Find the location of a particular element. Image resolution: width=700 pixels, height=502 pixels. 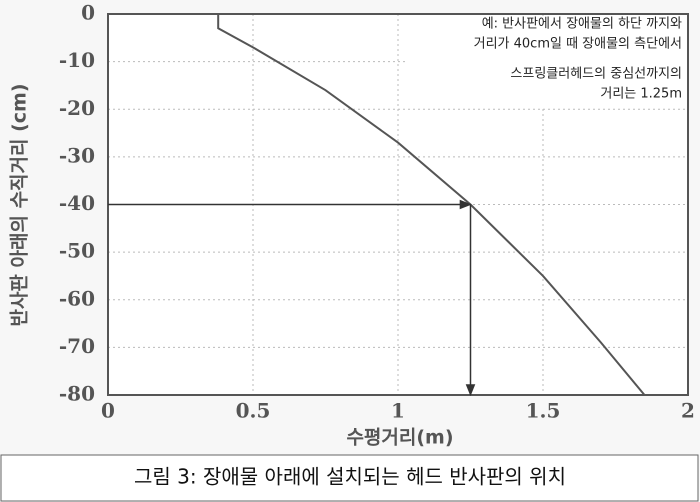

x-tick-label: 1.5 is located at coordinates (543, 411).